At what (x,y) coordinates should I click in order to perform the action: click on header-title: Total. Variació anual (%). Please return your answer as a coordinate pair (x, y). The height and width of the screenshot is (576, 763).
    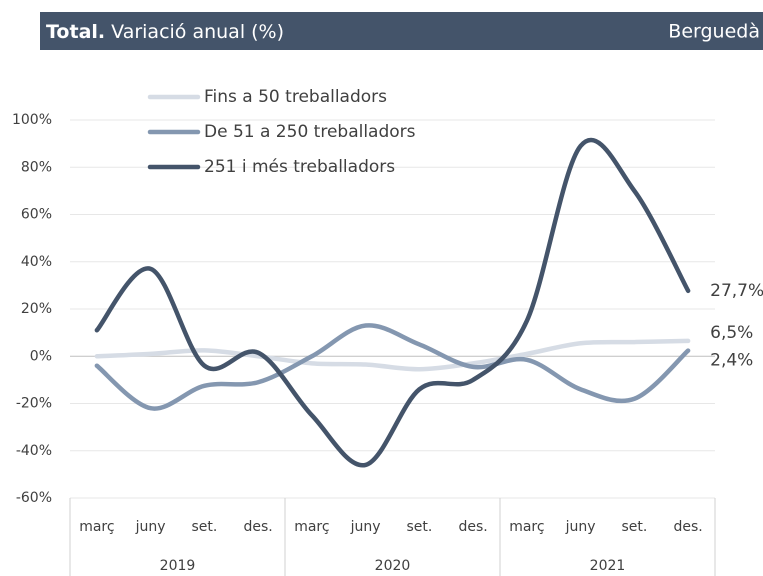
    Looking at the image, I should click on (165, 32).